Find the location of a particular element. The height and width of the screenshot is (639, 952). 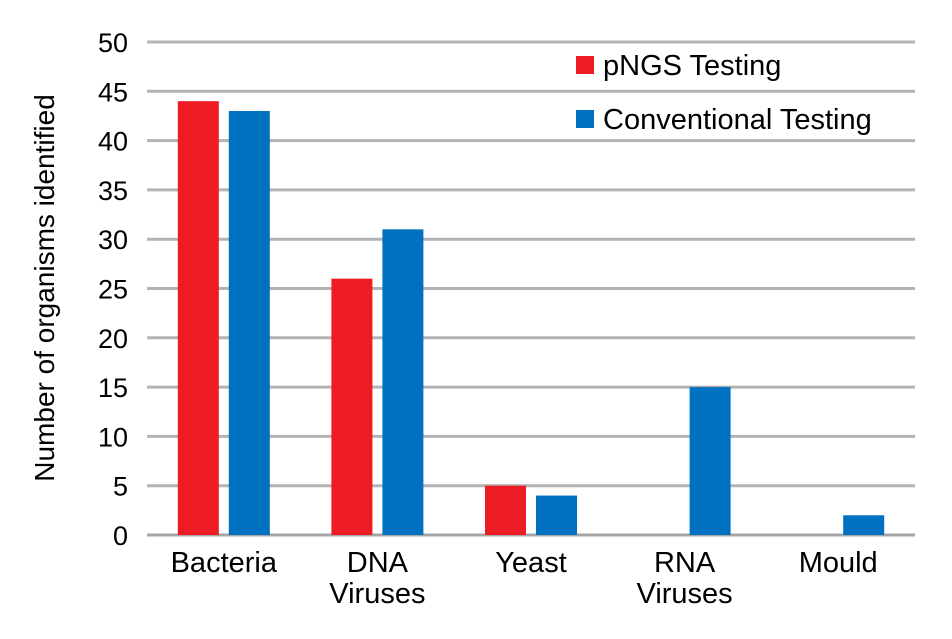

y-axis-ticks: 0 5 10 15 20 25 30 35 40 45 50 is located at coordinates (113, 289).